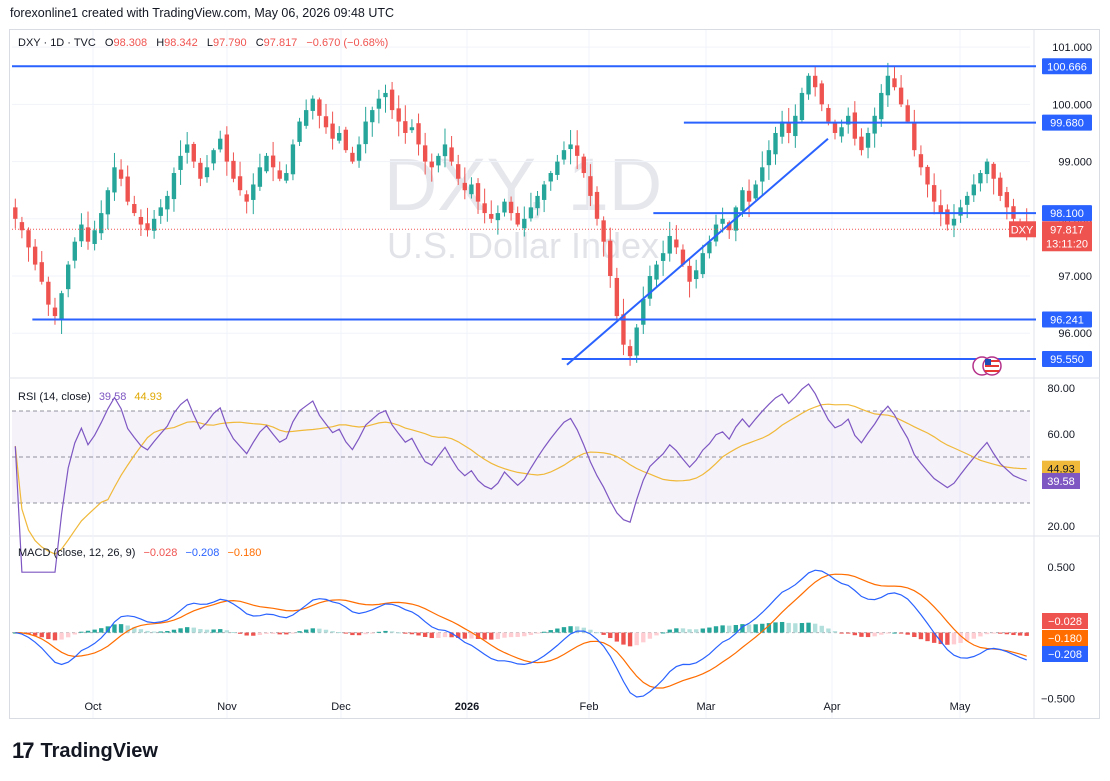 Image resolution: width=1110 pixels, height=781 pixels. Describe the element at coordinates (1067, 124) in the screenshot. I see `price-label: 99.680` at that location.